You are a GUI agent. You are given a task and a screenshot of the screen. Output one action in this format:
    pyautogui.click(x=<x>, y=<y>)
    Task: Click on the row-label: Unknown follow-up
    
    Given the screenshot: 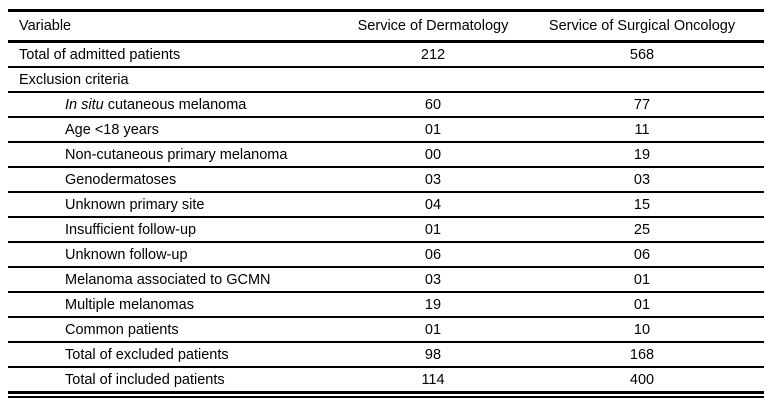 What is the action you would take?
    pyautogui.click(x=126, y=254)
    